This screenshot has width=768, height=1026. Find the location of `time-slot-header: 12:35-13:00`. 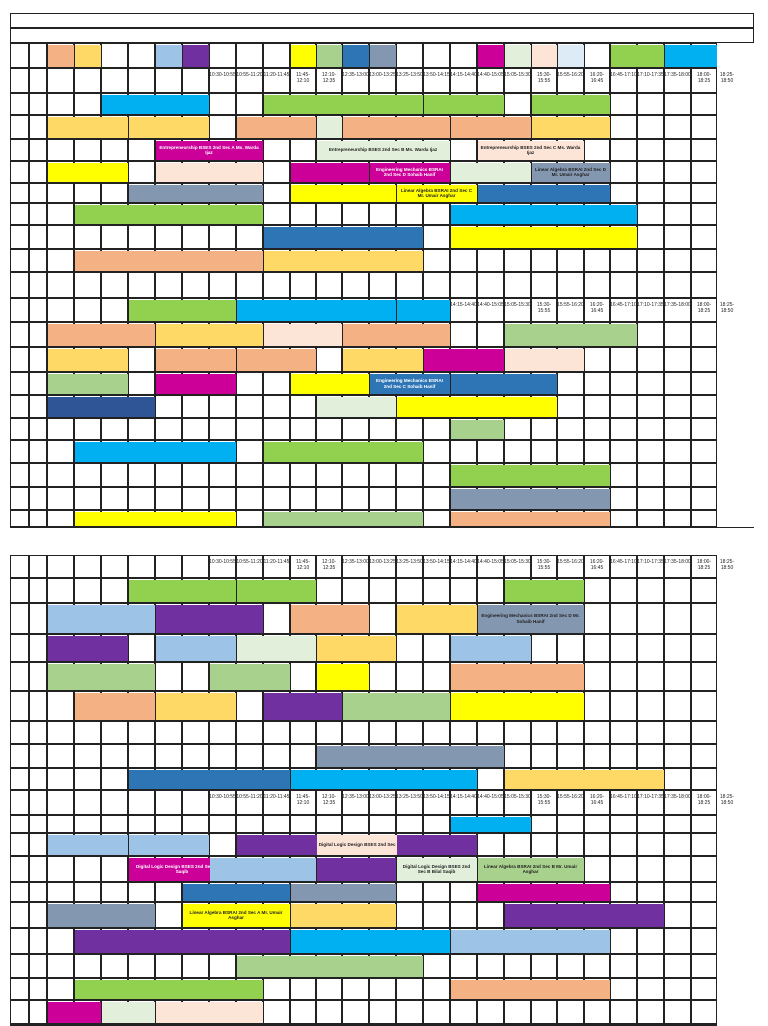

time-slot-header: 12:35-13:00 is located at coordinates (355, 797).